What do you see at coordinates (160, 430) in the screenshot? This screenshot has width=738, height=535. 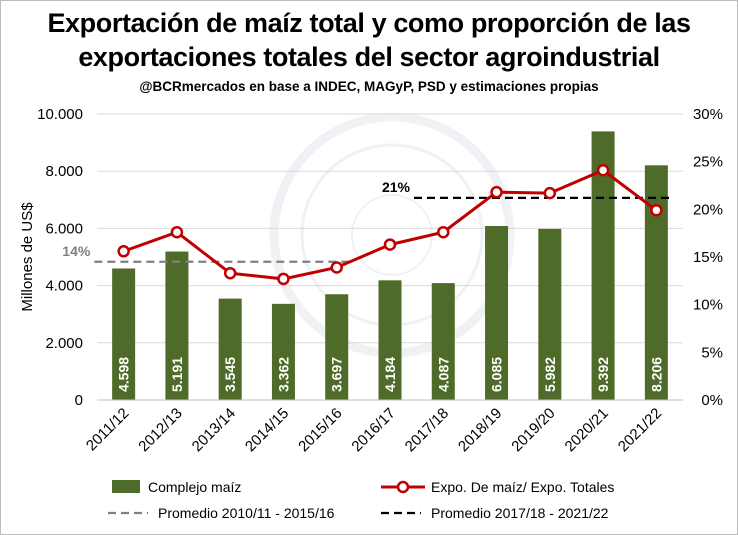 I see `x-tick-label: 2012/13` at bounding box center [160, 430].